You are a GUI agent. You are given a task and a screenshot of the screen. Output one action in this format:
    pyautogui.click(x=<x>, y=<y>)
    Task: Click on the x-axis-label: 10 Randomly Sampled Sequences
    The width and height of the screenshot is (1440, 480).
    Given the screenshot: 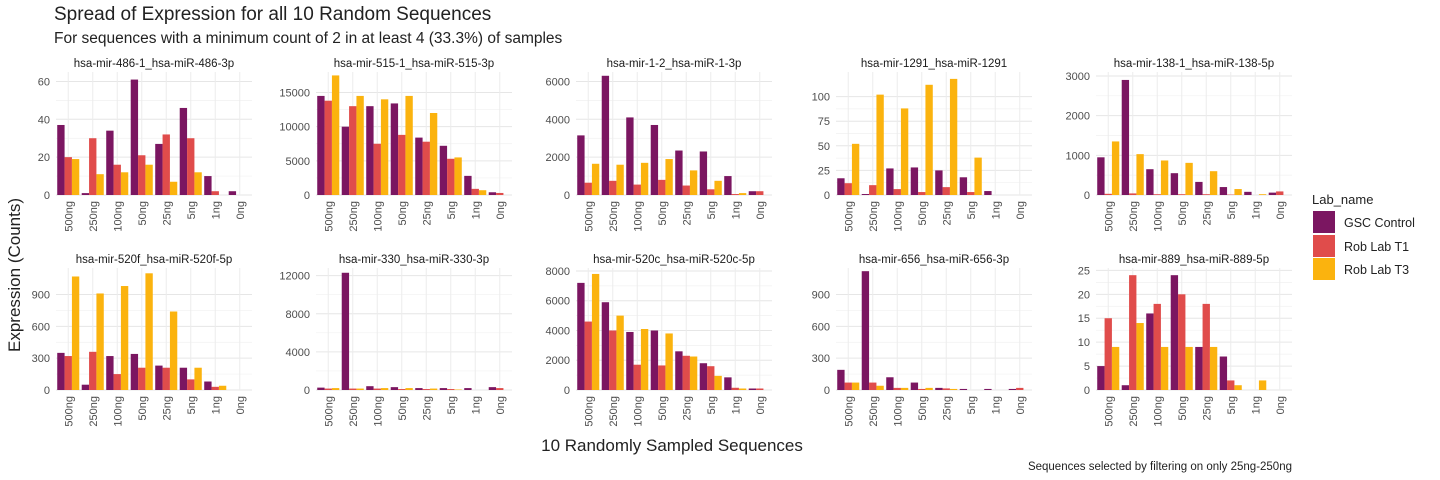 What is the action you would take?
    pyautogui.click(x=672, y=445)
    